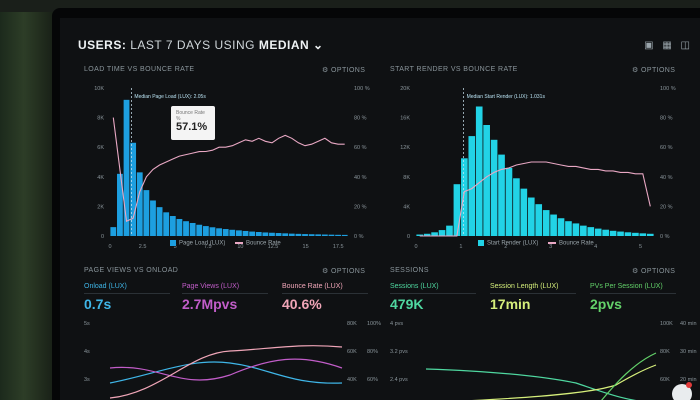 The height and width of the screenshot is (400, 700). I want to click on median-label: Median Start Render (LUX): 1.031s, so click(506, 97).